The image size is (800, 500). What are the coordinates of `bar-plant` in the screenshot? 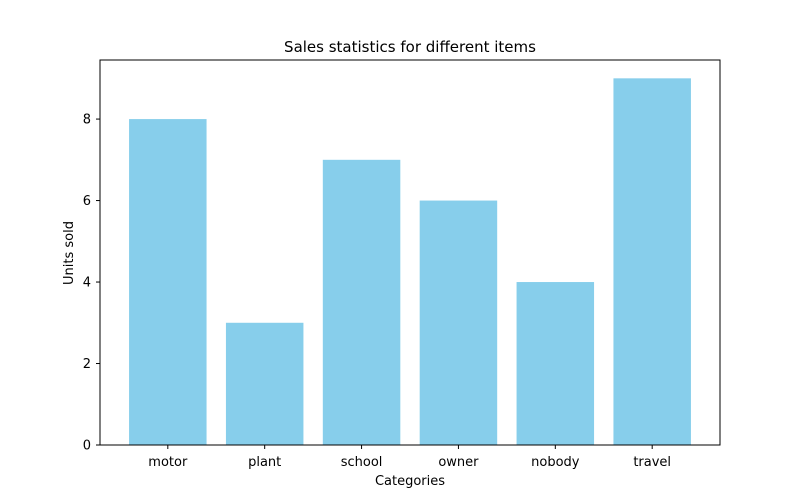 It's located at (264, 383).